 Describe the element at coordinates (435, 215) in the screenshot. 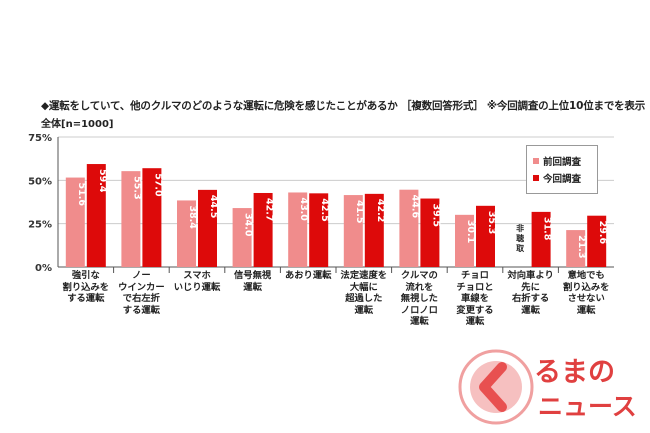

I see `bar-value-label: 39.5` at that location.